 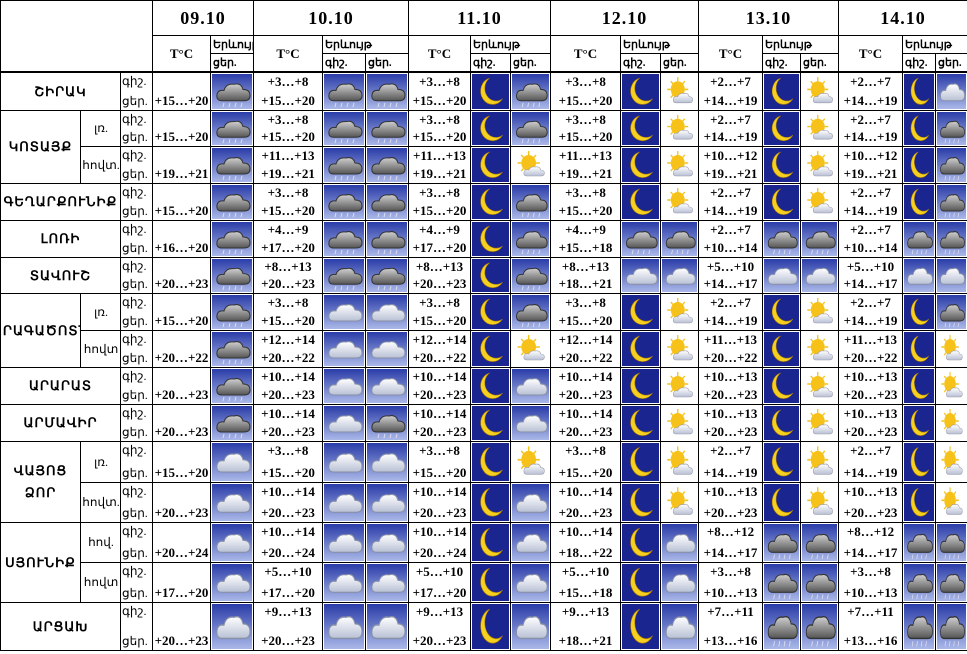 What do you see at coordinates (40, 146) in the screenshot?
I see `region-name: ԿՈՏԱՅՔ` at bounding box center [40, 146].